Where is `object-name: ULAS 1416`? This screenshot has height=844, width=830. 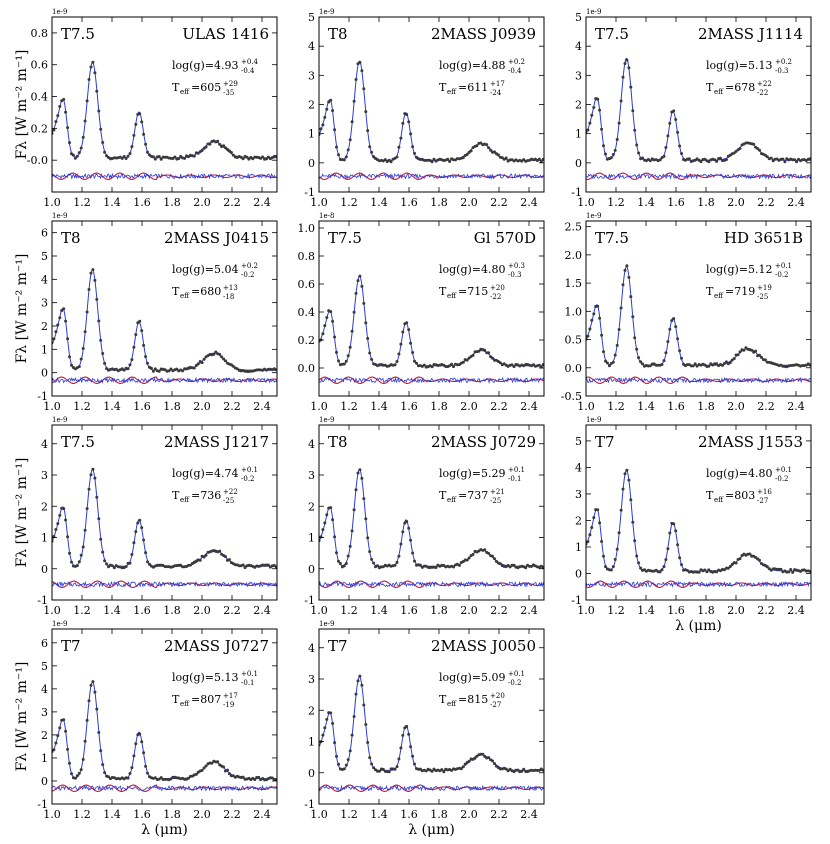 object-name: ULAS 1416 is located at coordinates (225, 34).